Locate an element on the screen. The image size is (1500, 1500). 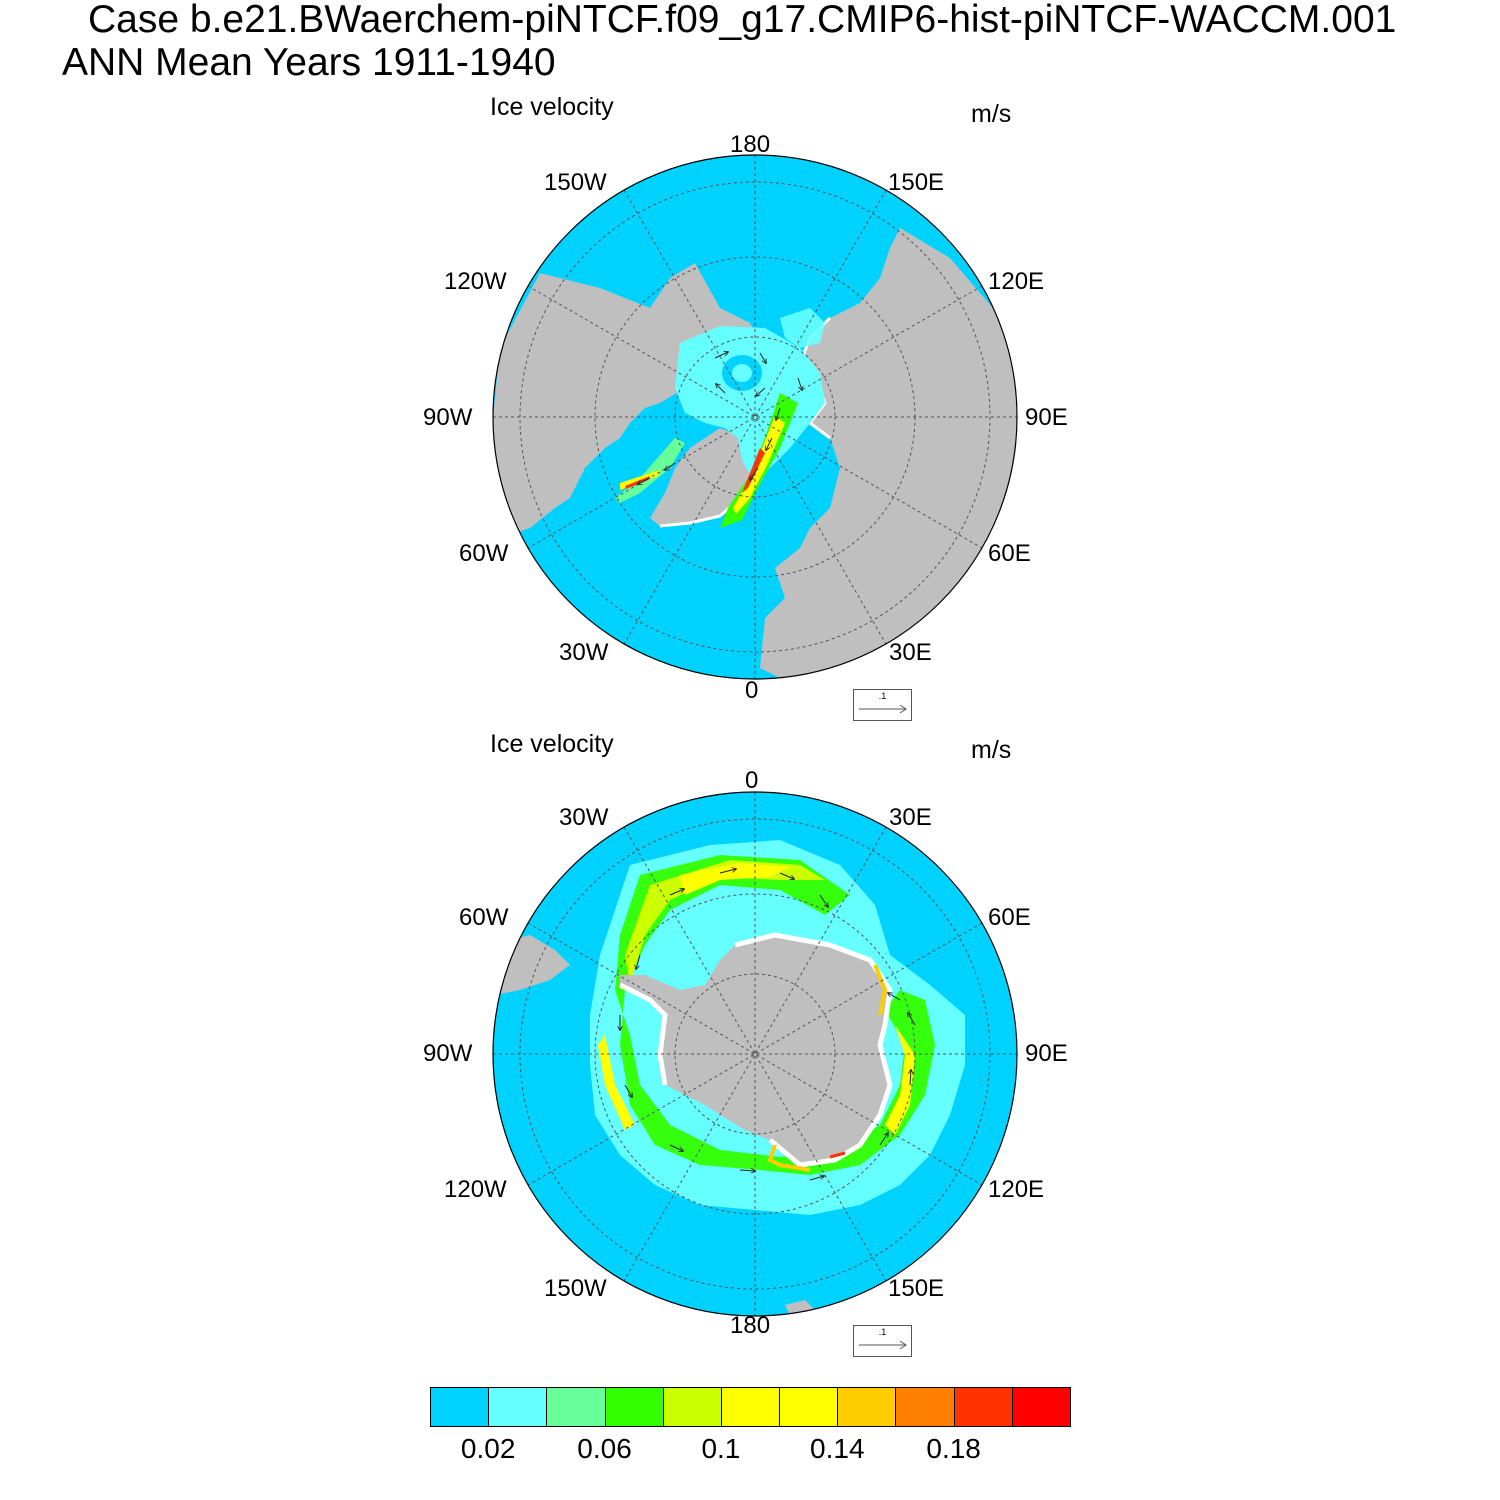
nh-lon-60w: 60W is located at coordinates (484, 553).